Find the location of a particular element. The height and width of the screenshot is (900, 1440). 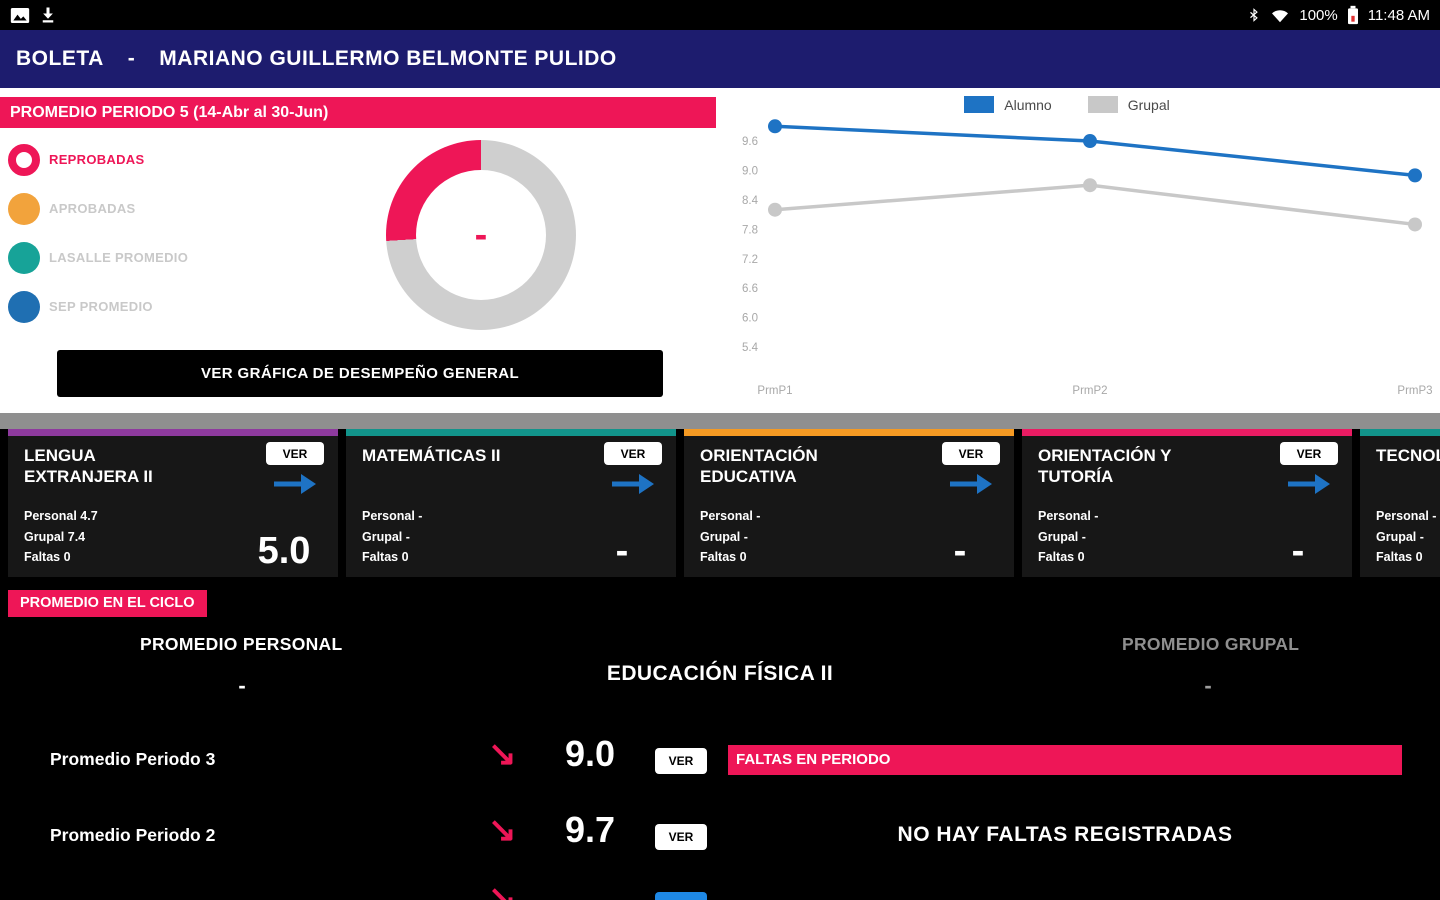

screenshot-icon is located at coordinates (20, 15).